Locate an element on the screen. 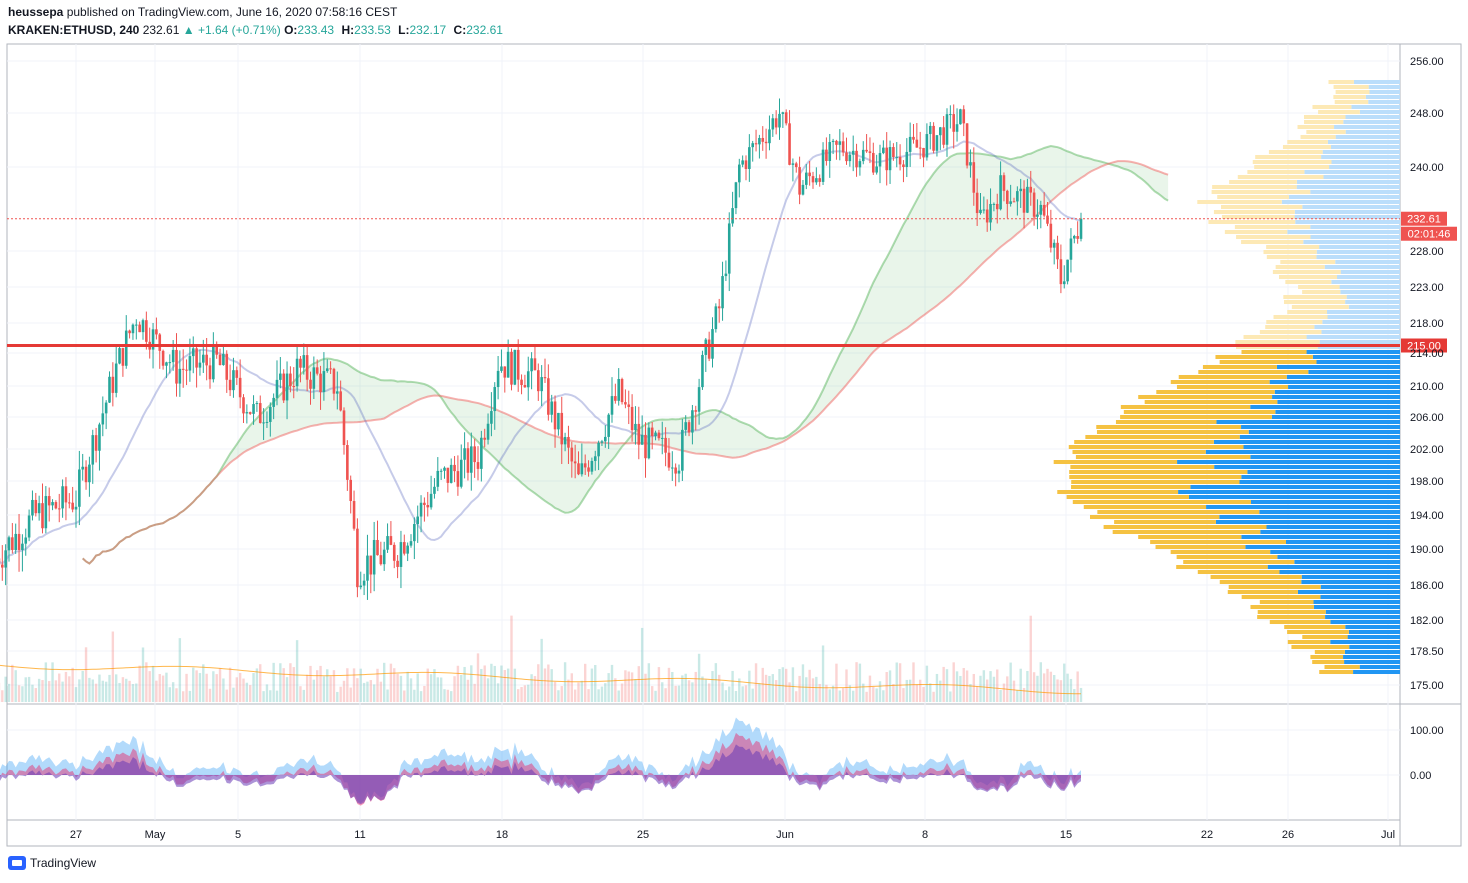 The height and width of the screenshot is (883, 1468). close-label: C: is located at coordinates (460, 30).